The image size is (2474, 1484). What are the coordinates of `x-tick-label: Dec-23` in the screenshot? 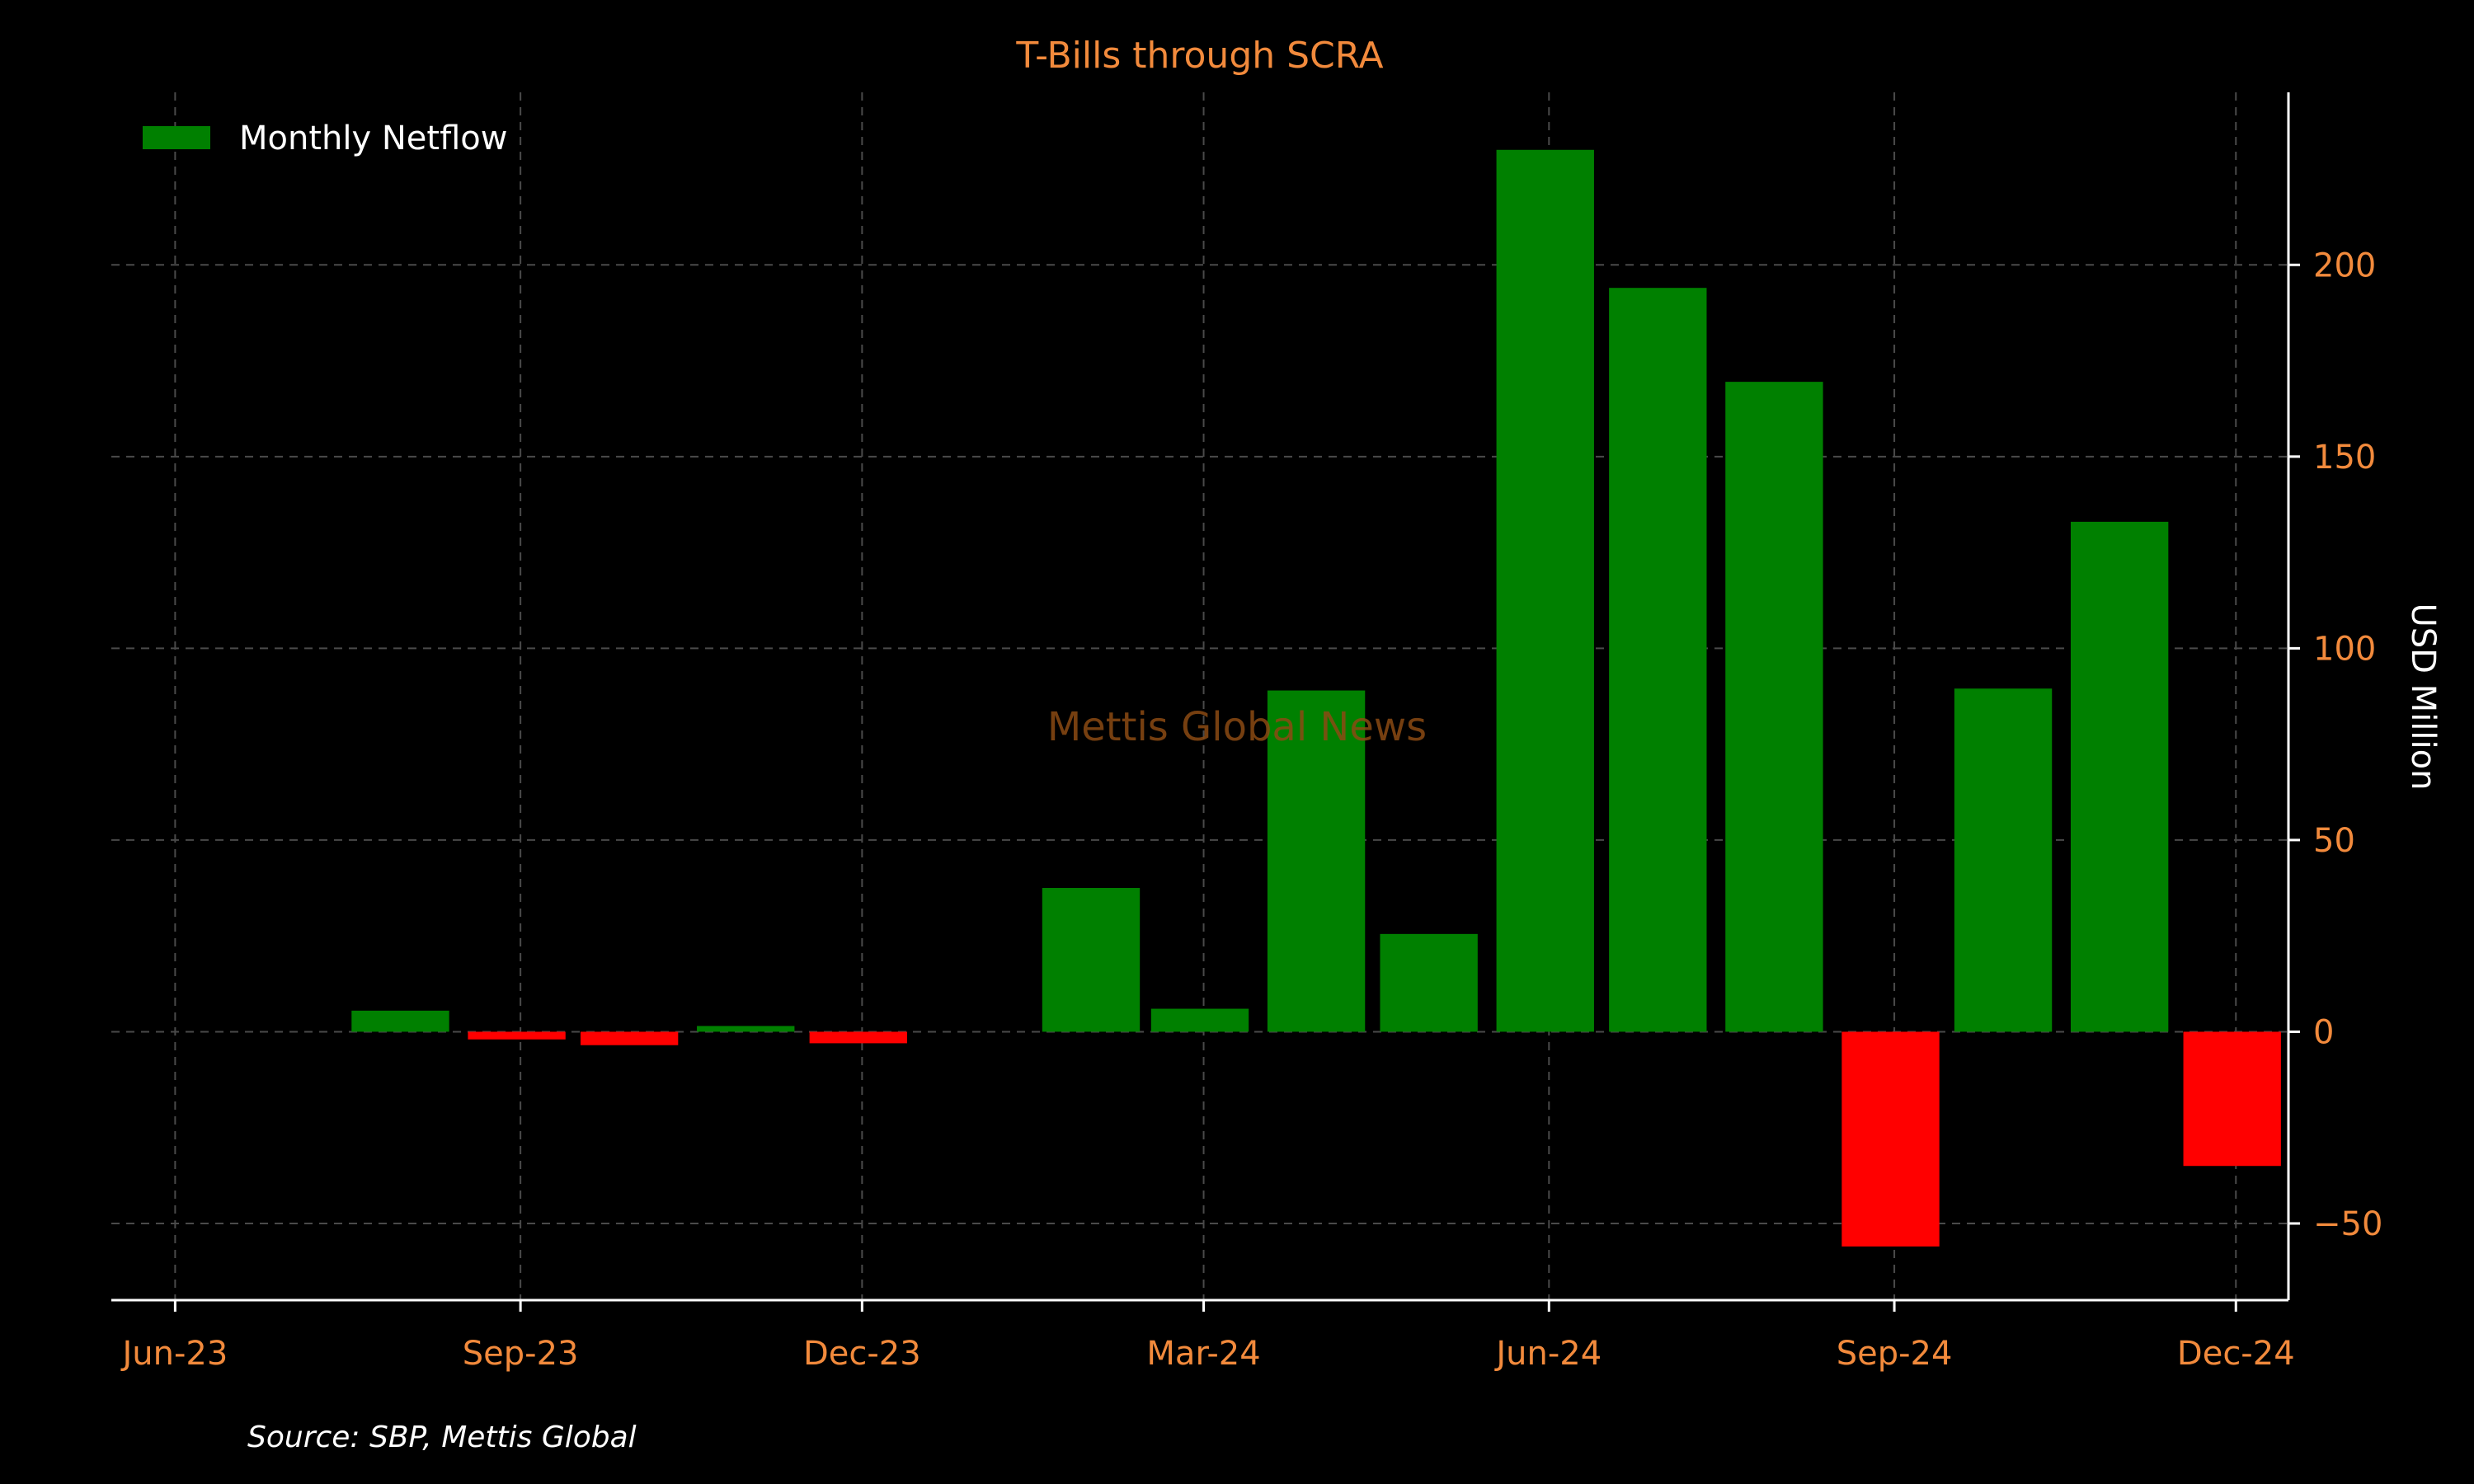 It's located at (862, 1354).